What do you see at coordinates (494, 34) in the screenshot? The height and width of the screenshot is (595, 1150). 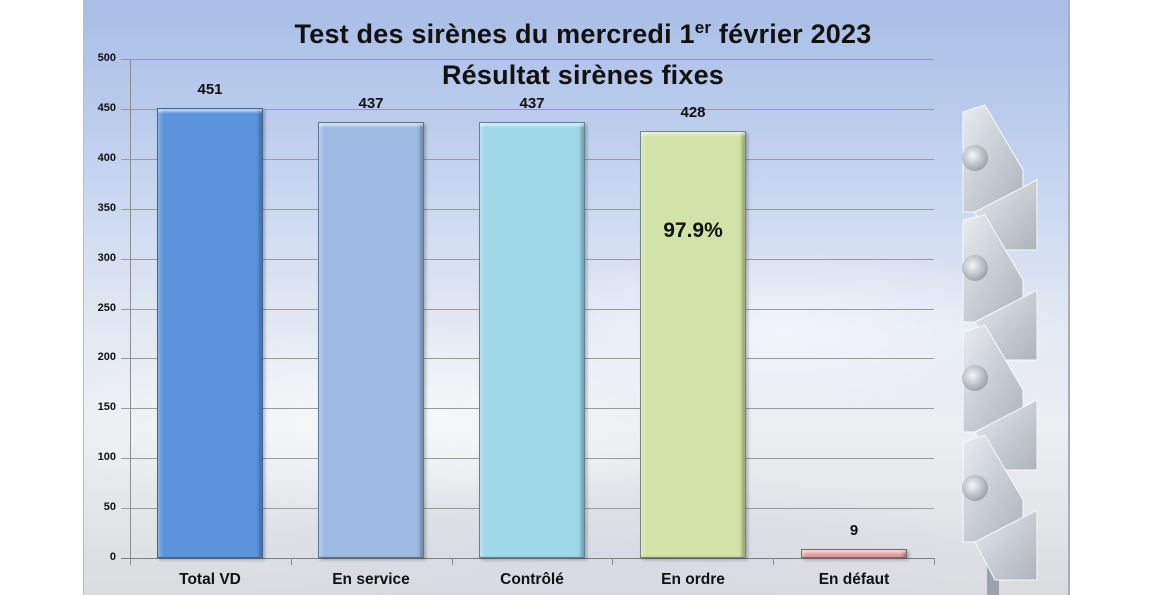 I see `title-text-main: Test des sirènes du mercredi 1` at bounding box center [494, 34].